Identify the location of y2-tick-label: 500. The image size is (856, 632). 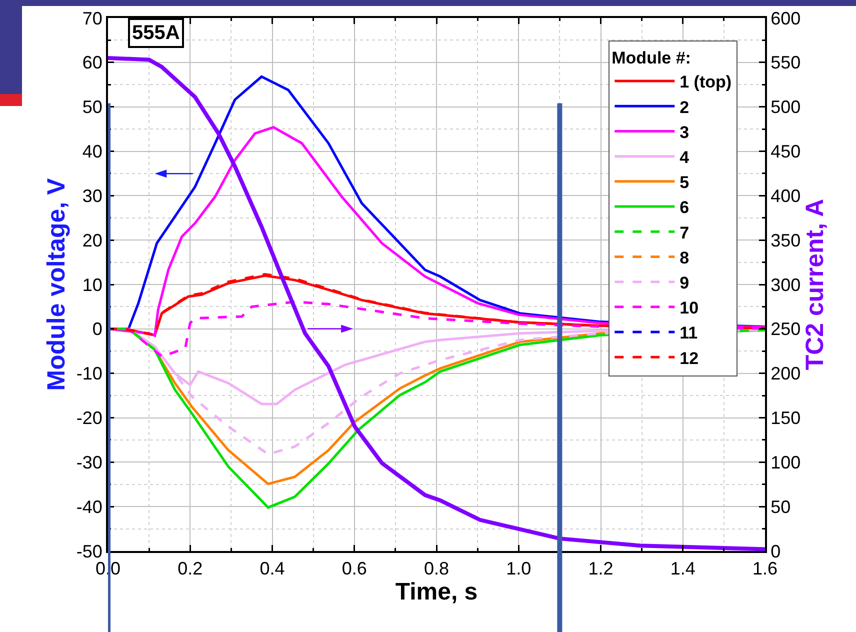
(785, 107).